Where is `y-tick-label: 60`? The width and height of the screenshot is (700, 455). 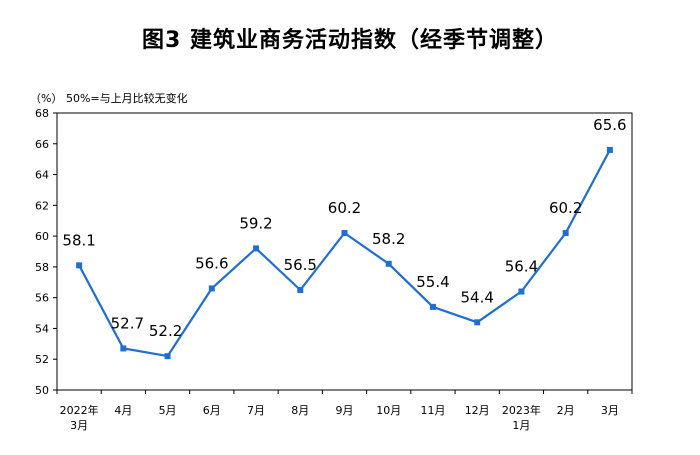
y-tick-label: 60 is located at coordinates (42, 236).